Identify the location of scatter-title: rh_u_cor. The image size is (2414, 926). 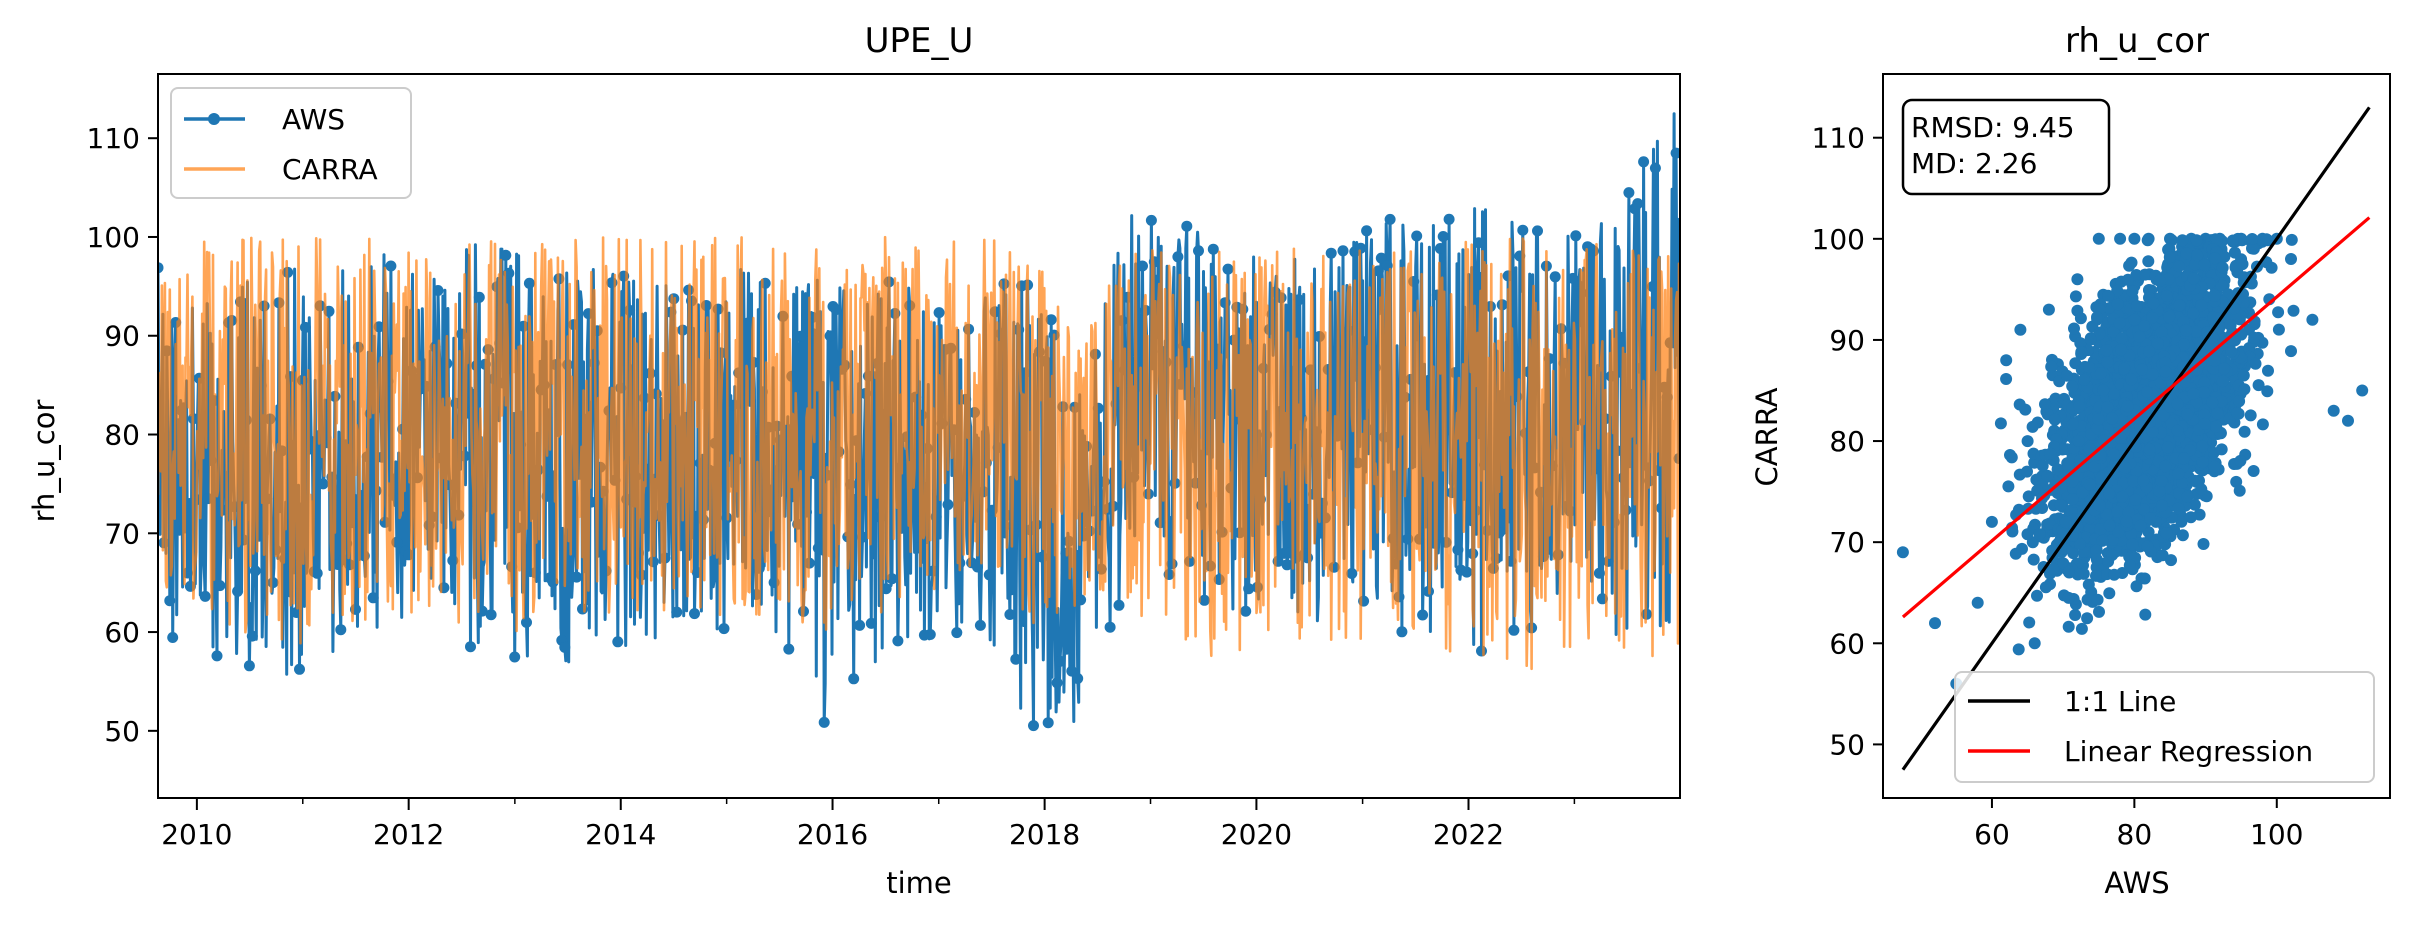
(2137, 41).